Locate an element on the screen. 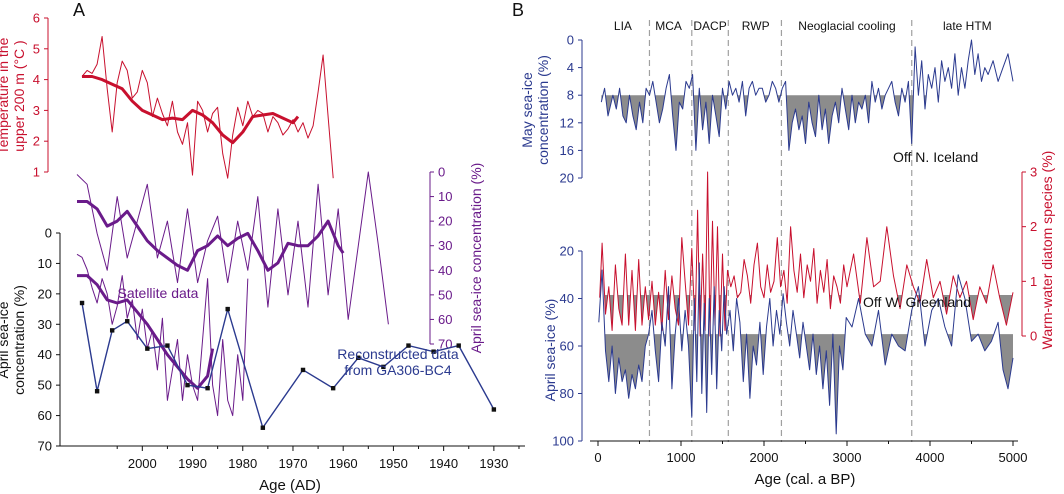 Image resolution: width=1064 pixels, height=494 pixels. ice-low-tick-label: 30 is located at coordinates (45, 324).